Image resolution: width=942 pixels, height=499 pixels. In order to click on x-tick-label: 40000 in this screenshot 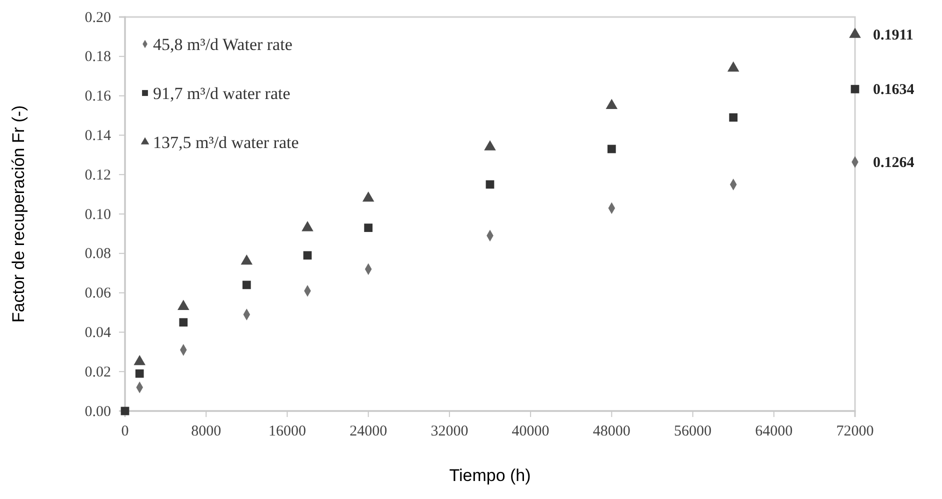, I will do `click(531, 432)`.